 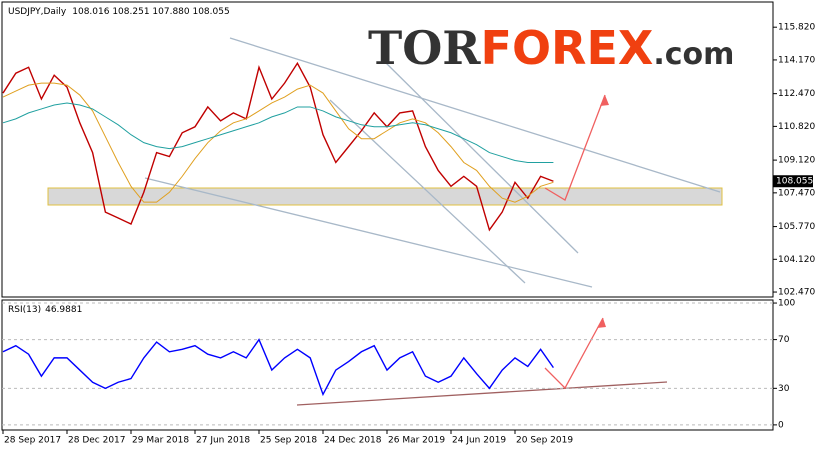 What do you see at coordinates (784, 340) in the screenshot?
I see `y-tick-label: 70` at bounding box center [784, 340].